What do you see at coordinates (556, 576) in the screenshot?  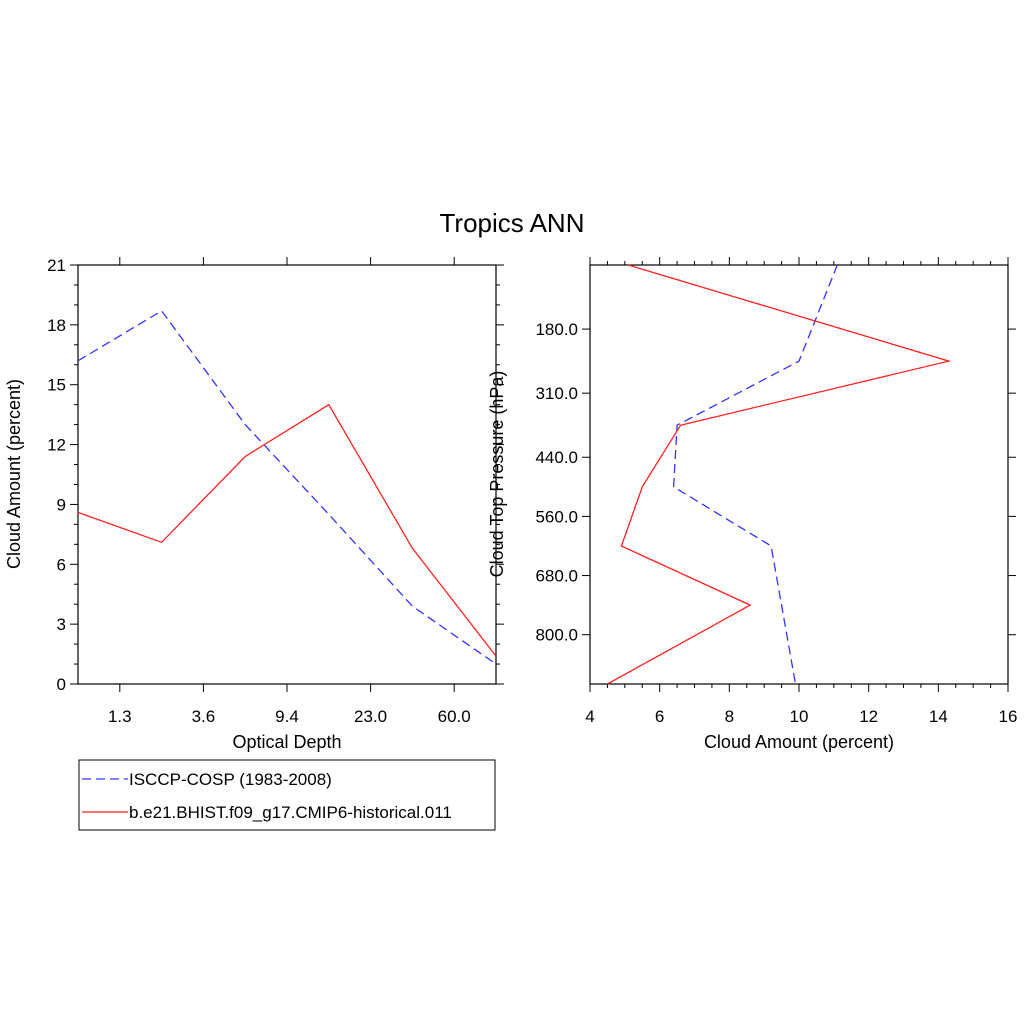 I see `right-y-tick-label: 680.0` at bounding box center [556, 576].